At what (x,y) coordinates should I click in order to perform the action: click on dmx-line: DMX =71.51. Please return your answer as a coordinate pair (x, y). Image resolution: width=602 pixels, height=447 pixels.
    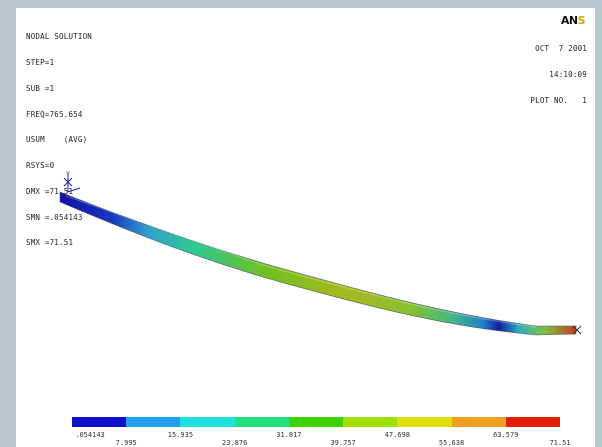
    Looking at the image, I should click on (50, 191).